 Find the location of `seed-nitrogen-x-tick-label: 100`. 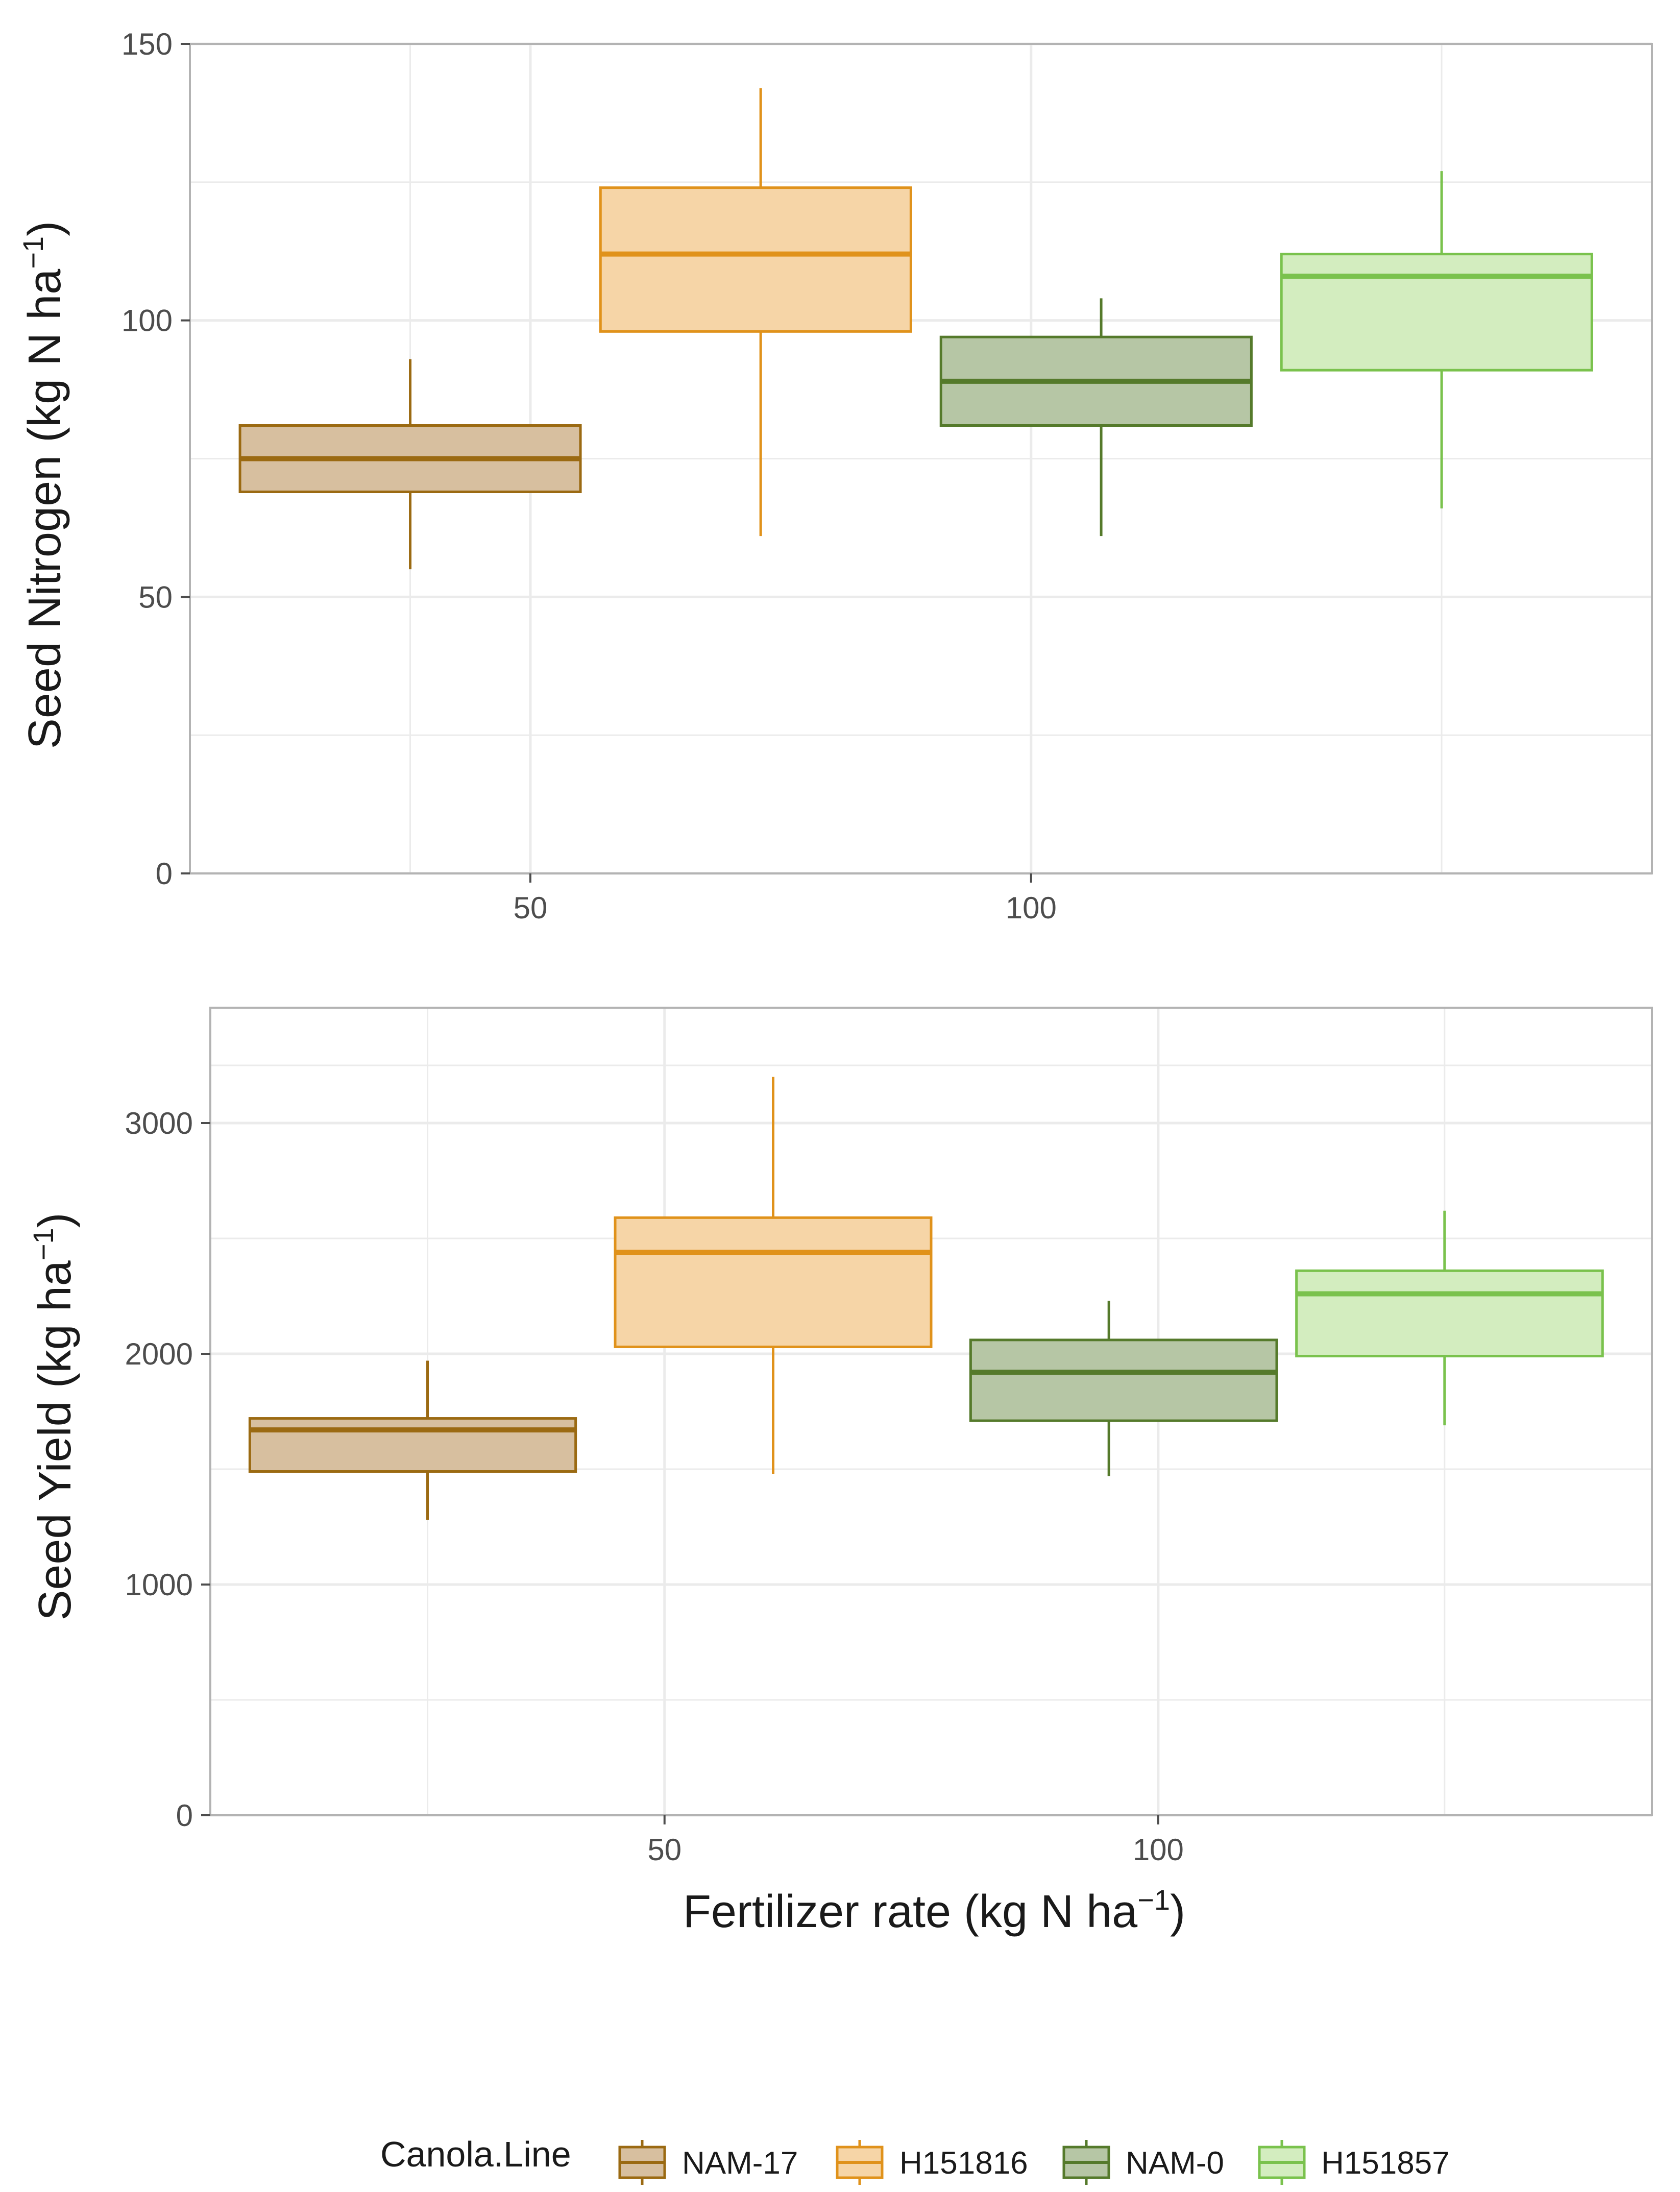

seed-nitrogen-x-tick-label: 100 is located at coordinates (1031, 908).